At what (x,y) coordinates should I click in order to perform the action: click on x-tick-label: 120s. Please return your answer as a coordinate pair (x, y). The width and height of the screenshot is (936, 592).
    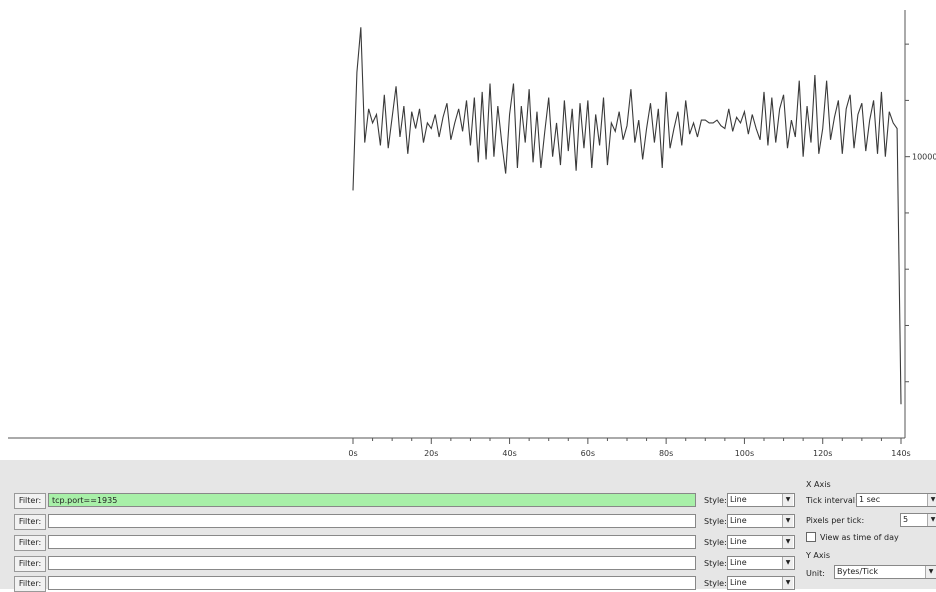
    Looking at the image, I should click on (822, 453).